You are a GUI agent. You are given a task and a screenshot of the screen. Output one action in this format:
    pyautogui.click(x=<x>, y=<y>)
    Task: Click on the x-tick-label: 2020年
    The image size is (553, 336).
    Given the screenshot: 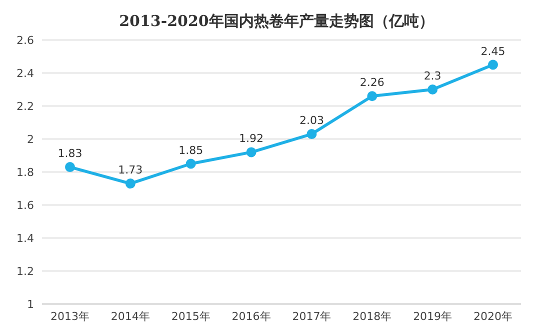 What is the action you would take?
    pyautogui.click(x=493, y=316)
    